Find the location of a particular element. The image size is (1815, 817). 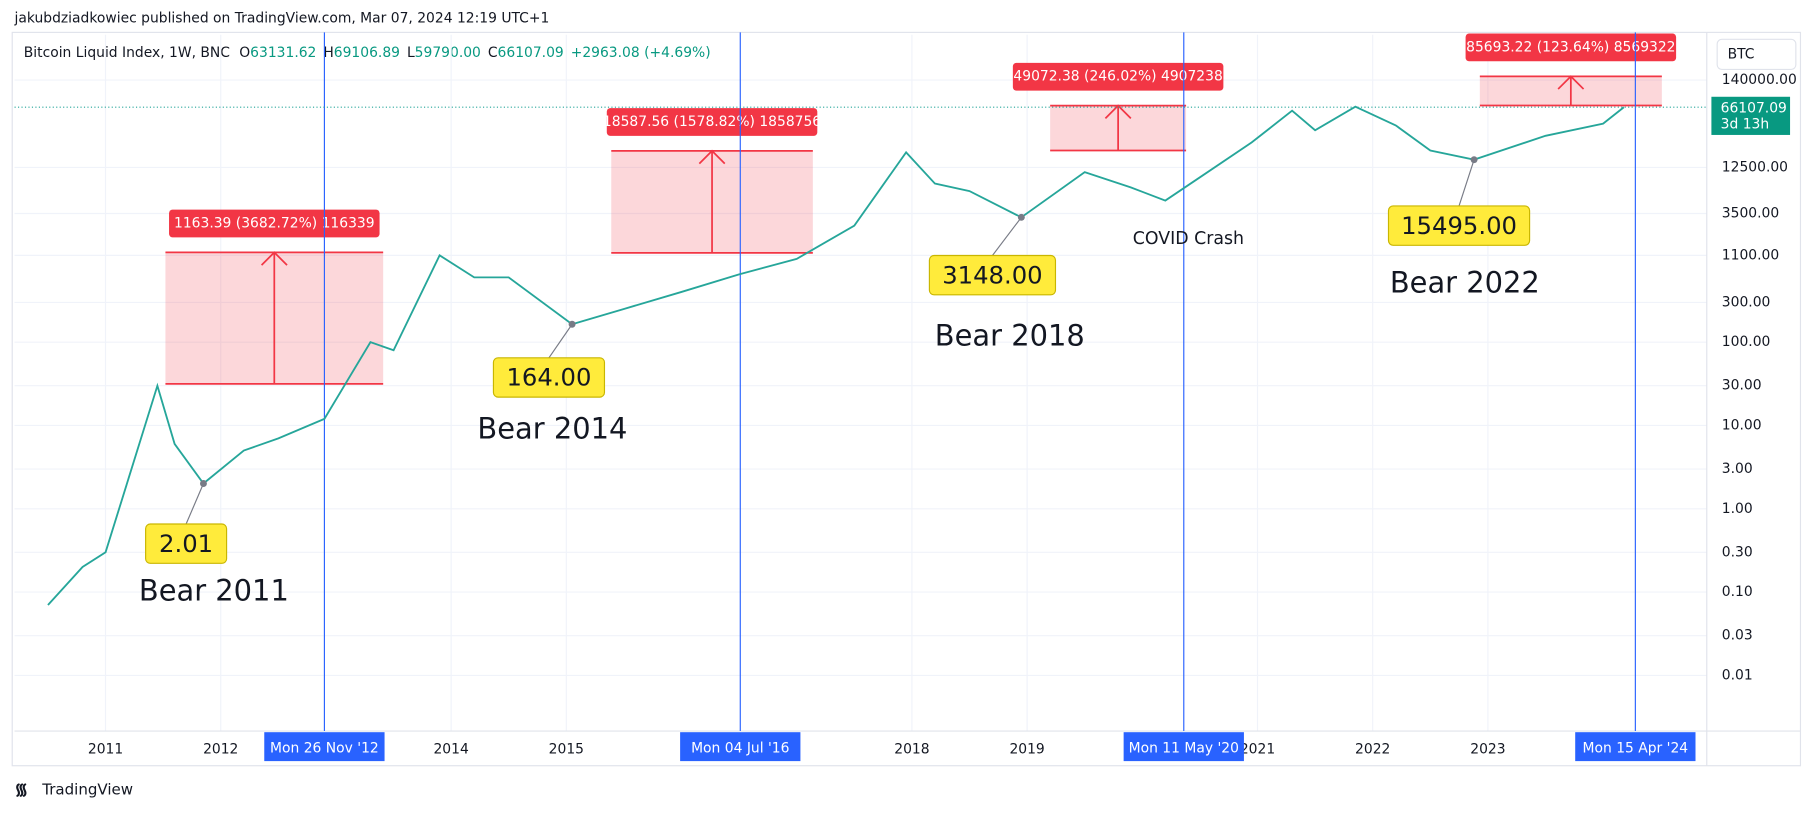

x-tick-label: 2023 is located at coordinates (1487, 750).